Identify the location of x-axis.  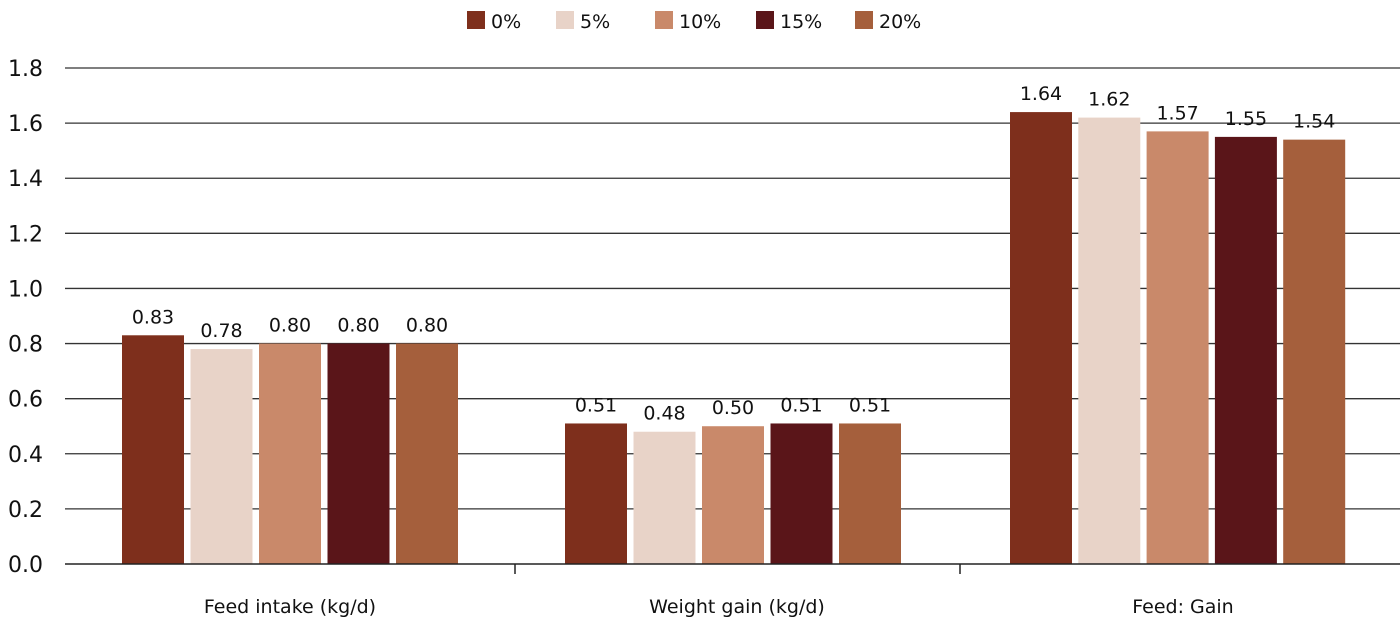
(732, 568).